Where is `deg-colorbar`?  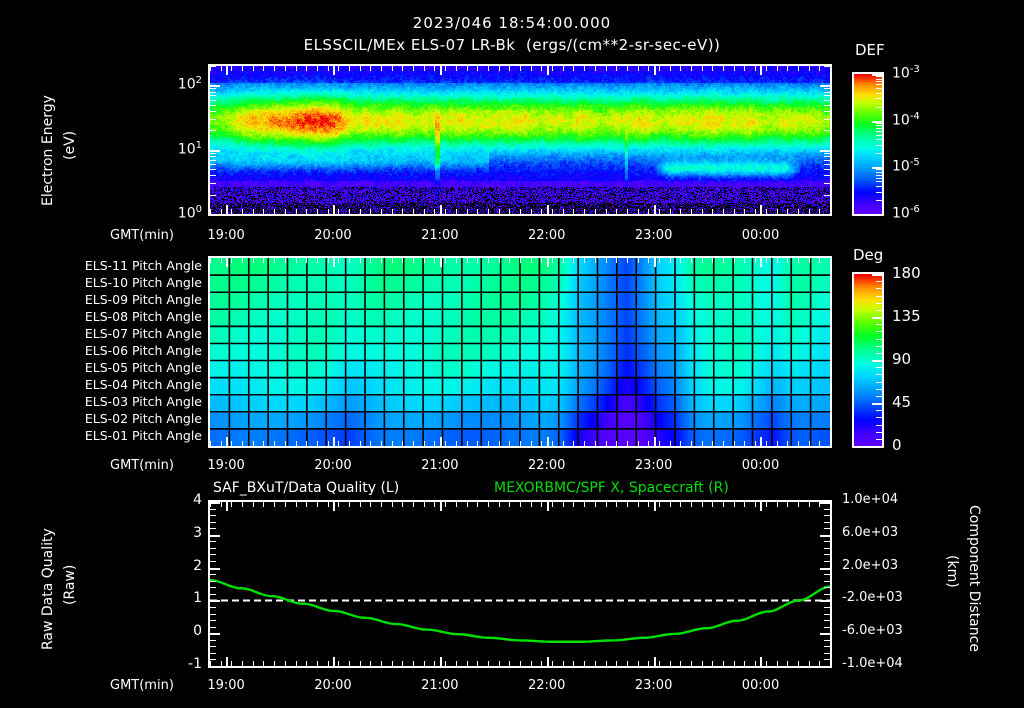 deg-colorbar is located at coordinates (868, 360).